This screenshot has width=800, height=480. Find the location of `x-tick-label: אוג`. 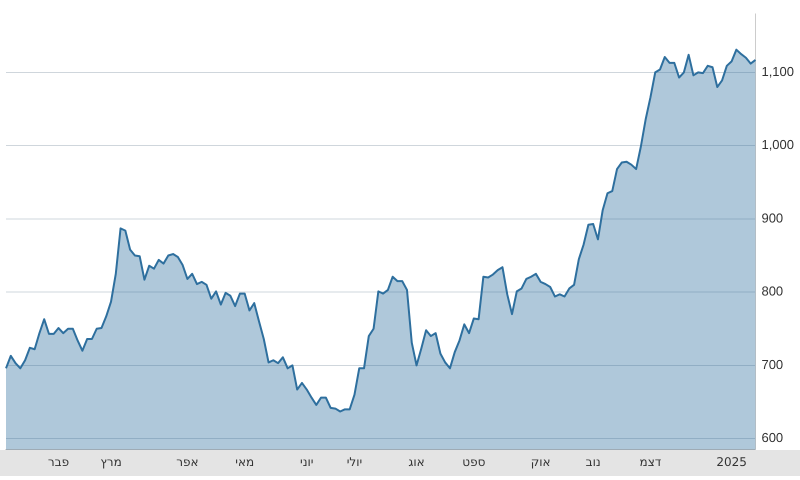

x-tick-label: אוג is located at coordinates (416, 461).